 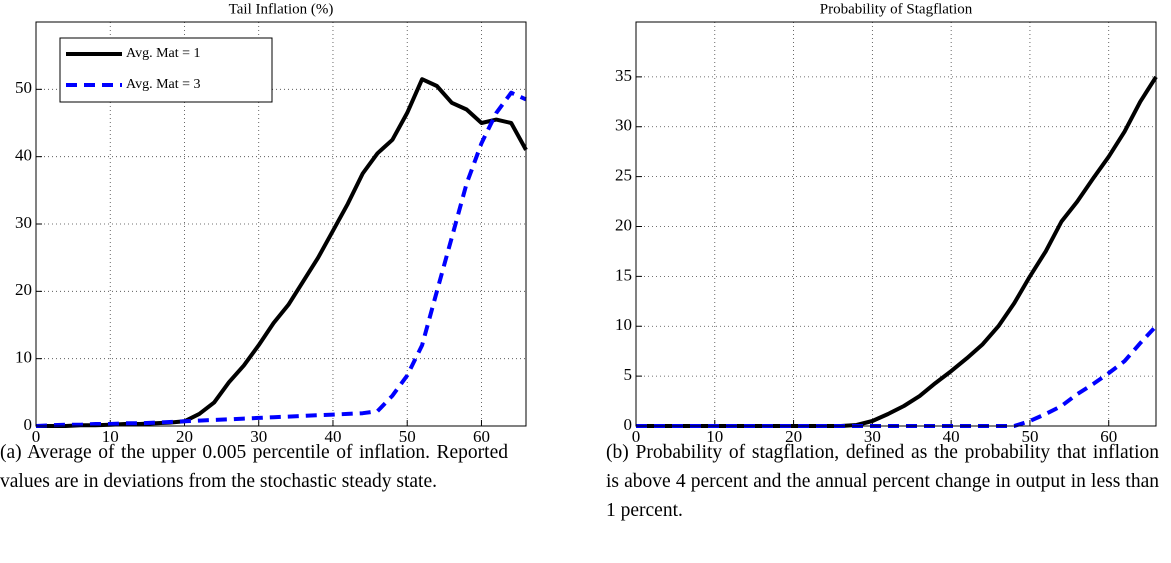 What do you see at coordinates (23, 87) in the screenshot?
I see `y-tick-label: 50` at bounding box center [23, 87].